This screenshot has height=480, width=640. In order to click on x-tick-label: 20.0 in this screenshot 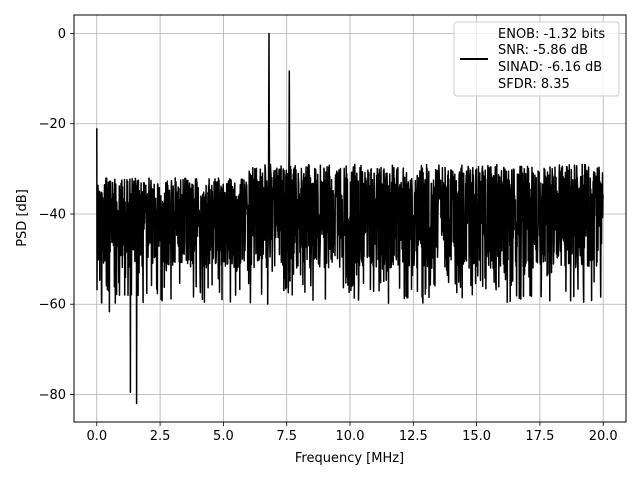, I will do `click(603, 436)`.